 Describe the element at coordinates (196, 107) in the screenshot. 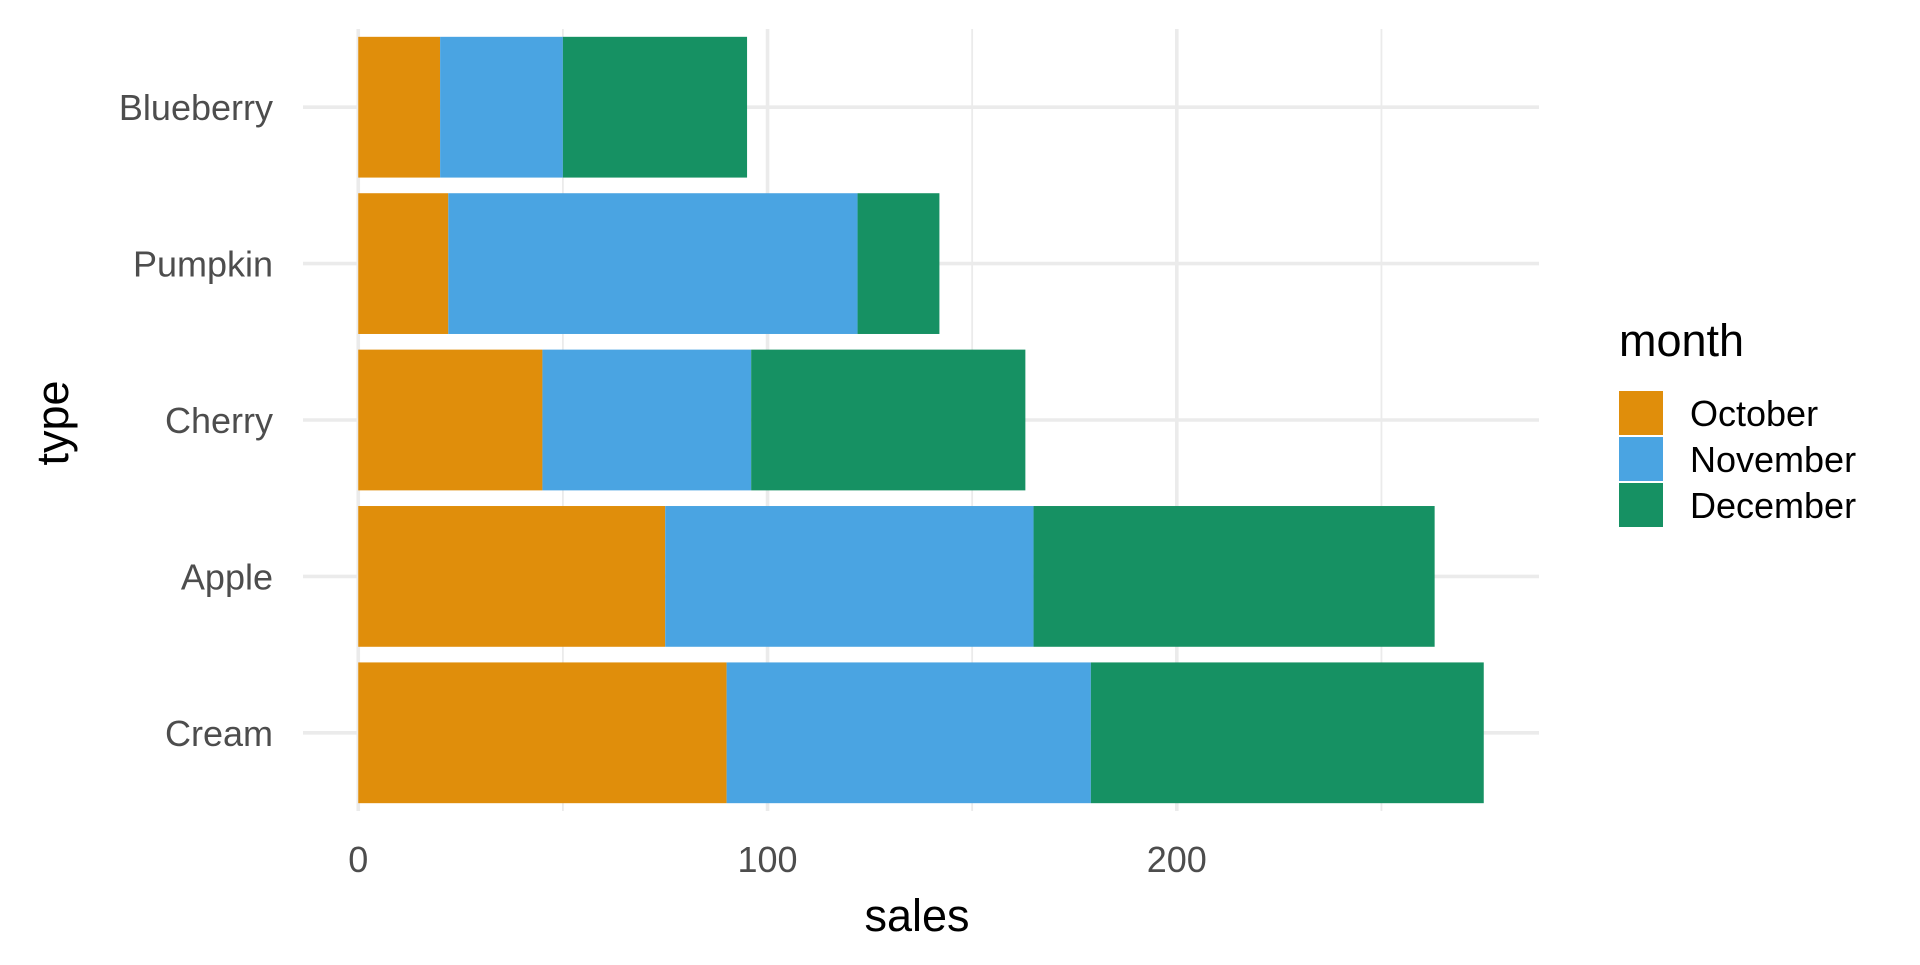

I see `y-tick-label: Blueberry` at that location.